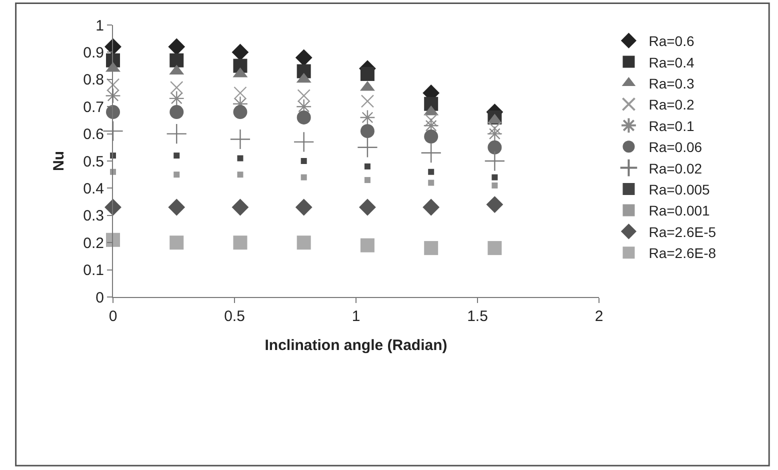  Describe the element at coordinates (671, 62) in the screenshot. I see `legend-label: Ra=0.4` at that location.